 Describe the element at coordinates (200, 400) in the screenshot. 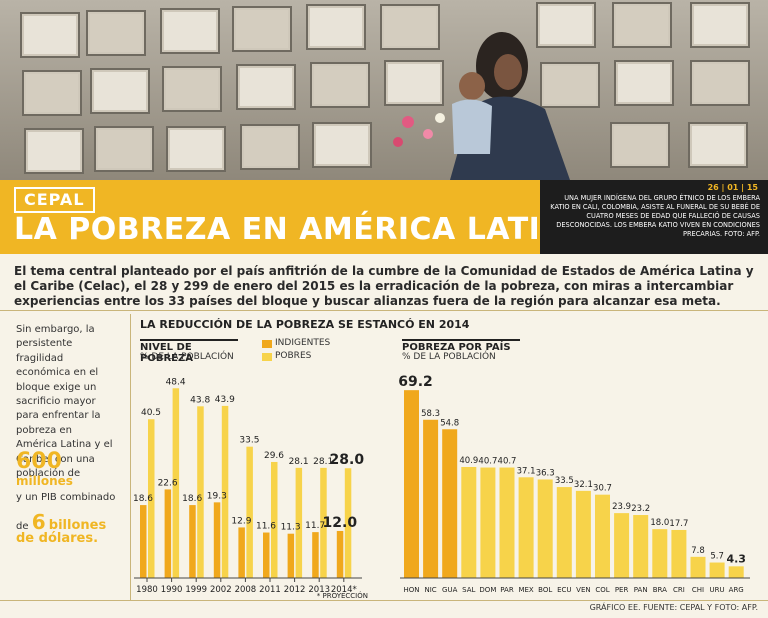

I see `label-pobres-1999: 43.8` at that location.